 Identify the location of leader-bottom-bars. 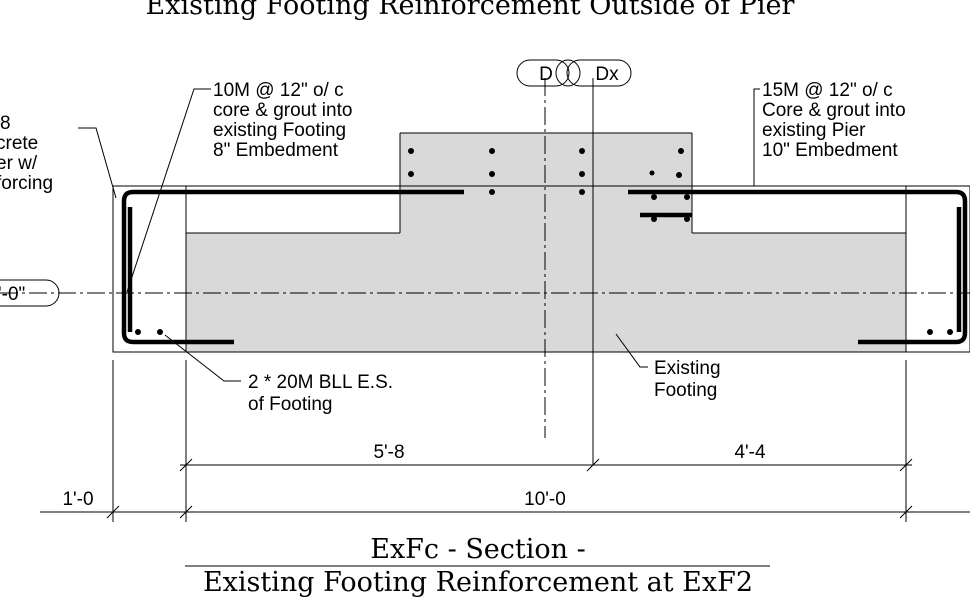
(202, 358).